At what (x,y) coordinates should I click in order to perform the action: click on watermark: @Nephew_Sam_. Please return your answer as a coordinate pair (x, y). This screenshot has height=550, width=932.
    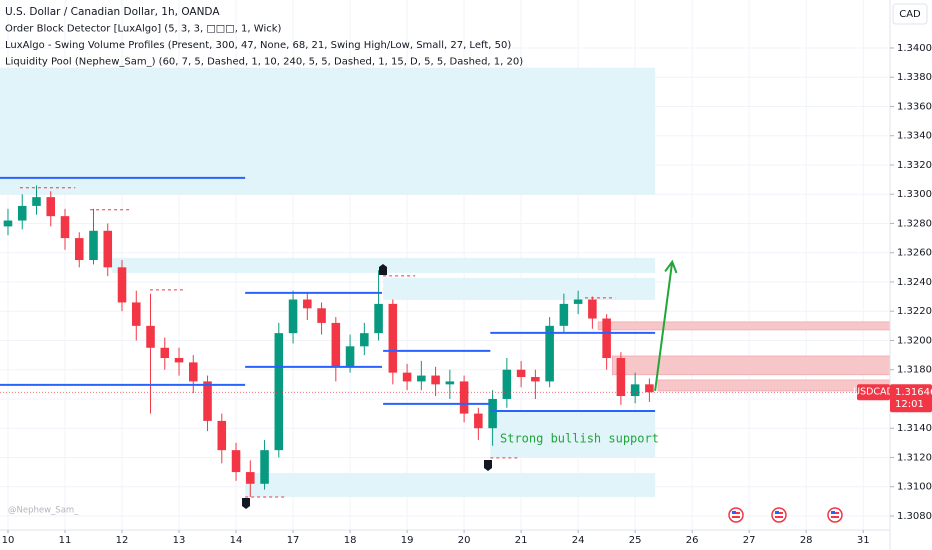
    Looking at the image, I should click on (43, 511).